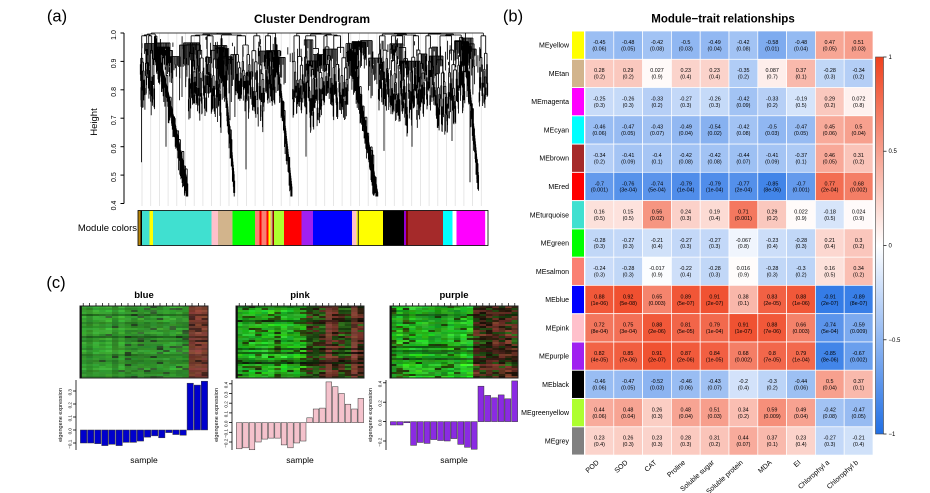  What do you see at coordinates (555, 385) in the screenshot?
I see `svg-text: MEblack` at bounding box center [555, 385].